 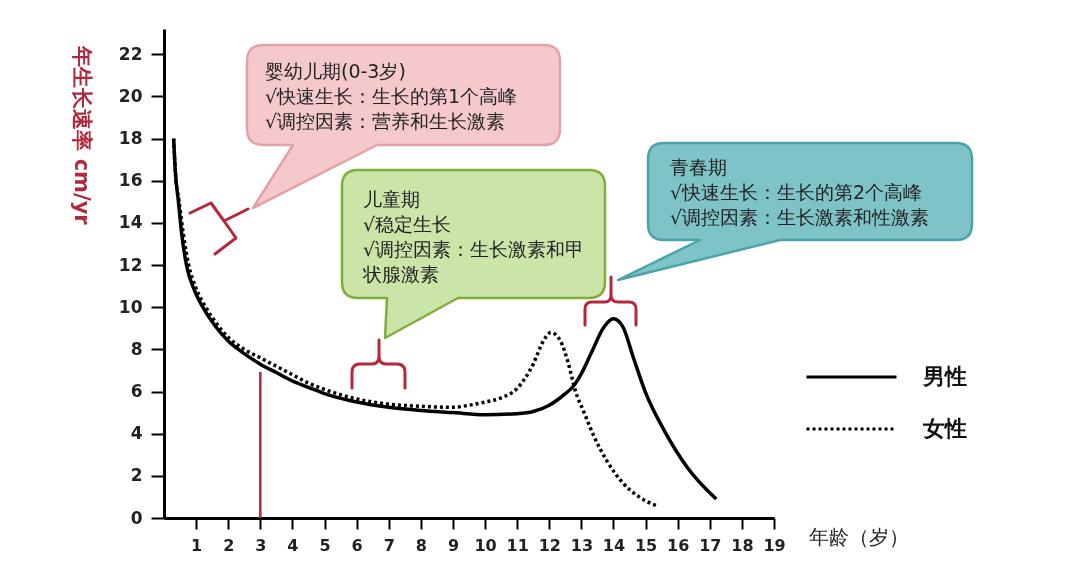 I want to click on x-tick-label: 10, so click(x=485, y=545).